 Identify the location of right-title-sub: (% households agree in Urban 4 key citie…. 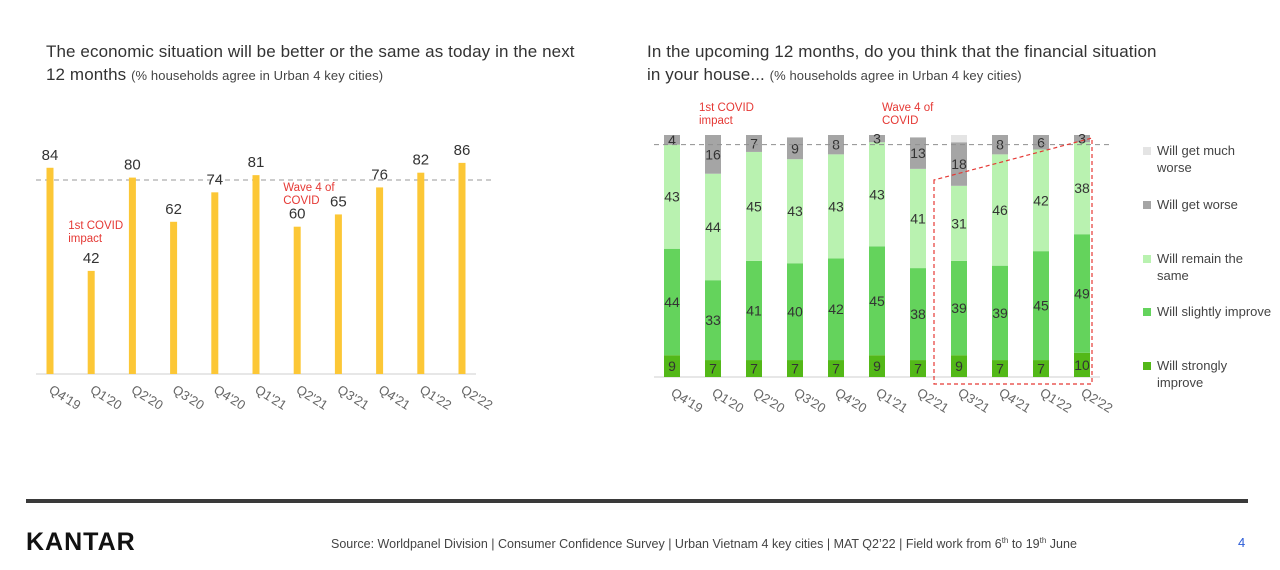
(895, 75).